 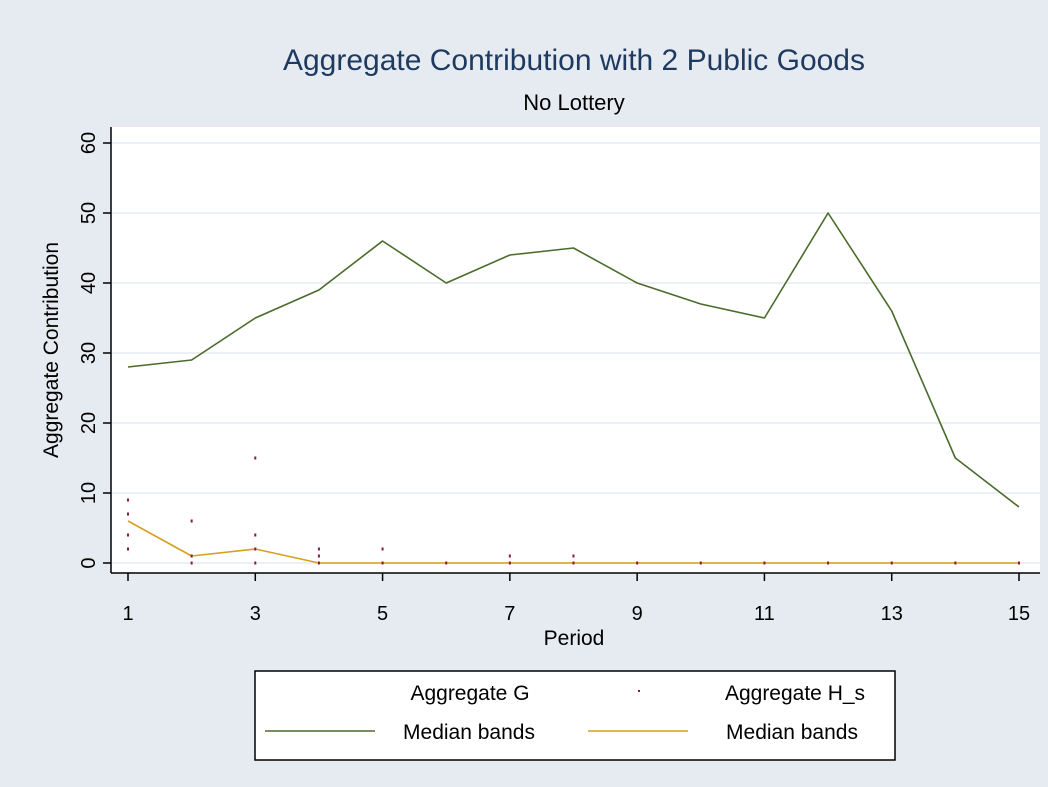 I want to click on chart-subtitle: No Lottery, so click(x=574, y=102).